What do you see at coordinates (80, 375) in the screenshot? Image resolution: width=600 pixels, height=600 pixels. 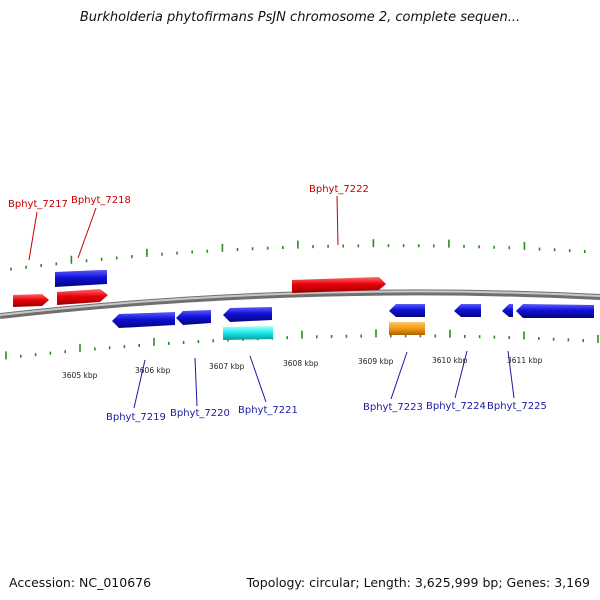 I see `tick-label-3605: 3605 kbp` at bounding box center [80, 375].